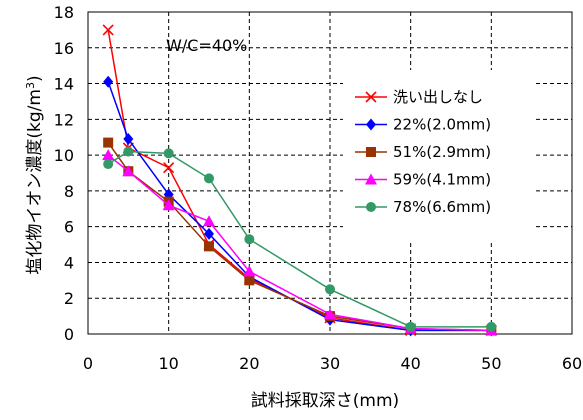  I want to click on legend-item: 洗い出しなし, so click(419, 97).